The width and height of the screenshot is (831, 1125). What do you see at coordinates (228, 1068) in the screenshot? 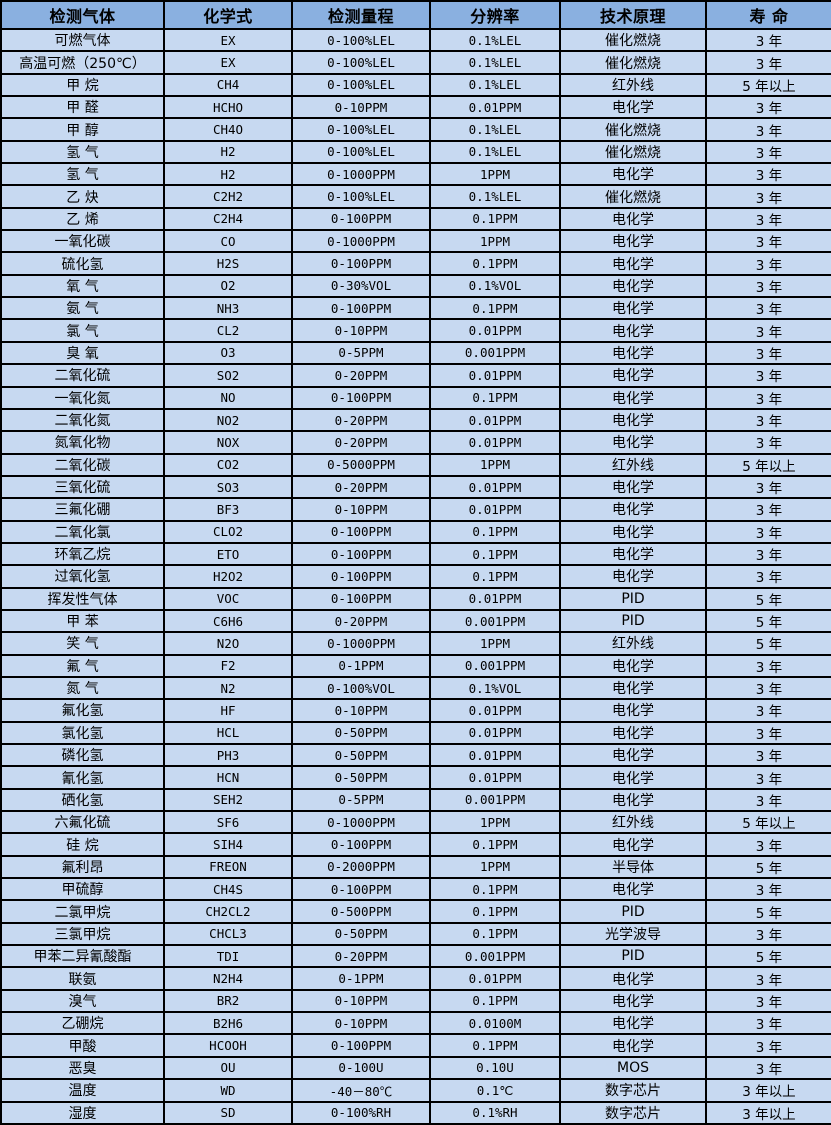
I see `cell-chemical-formula: OU` at bounding box center [228, 1068].